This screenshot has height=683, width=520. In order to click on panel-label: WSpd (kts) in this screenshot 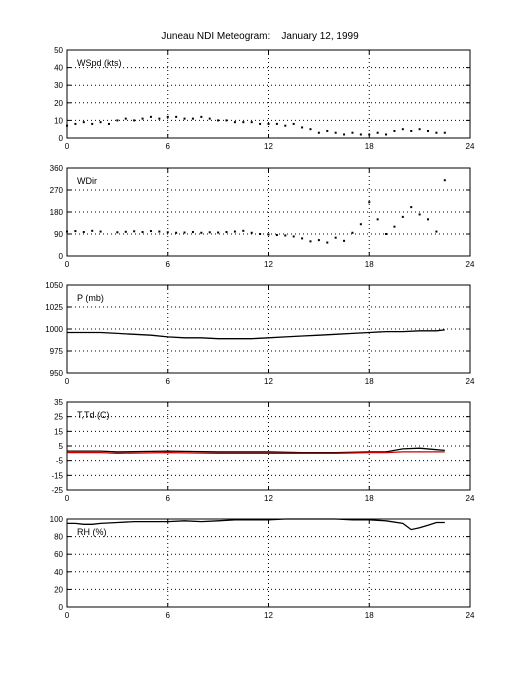, I will do `click(99, 63)`.